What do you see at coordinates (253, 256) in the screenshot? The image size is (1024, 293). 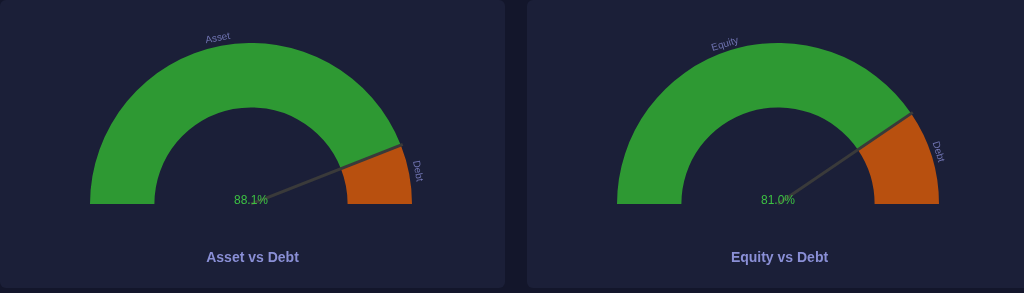 I see `text: Asset vs Debt` at bounding box center [253, 256].